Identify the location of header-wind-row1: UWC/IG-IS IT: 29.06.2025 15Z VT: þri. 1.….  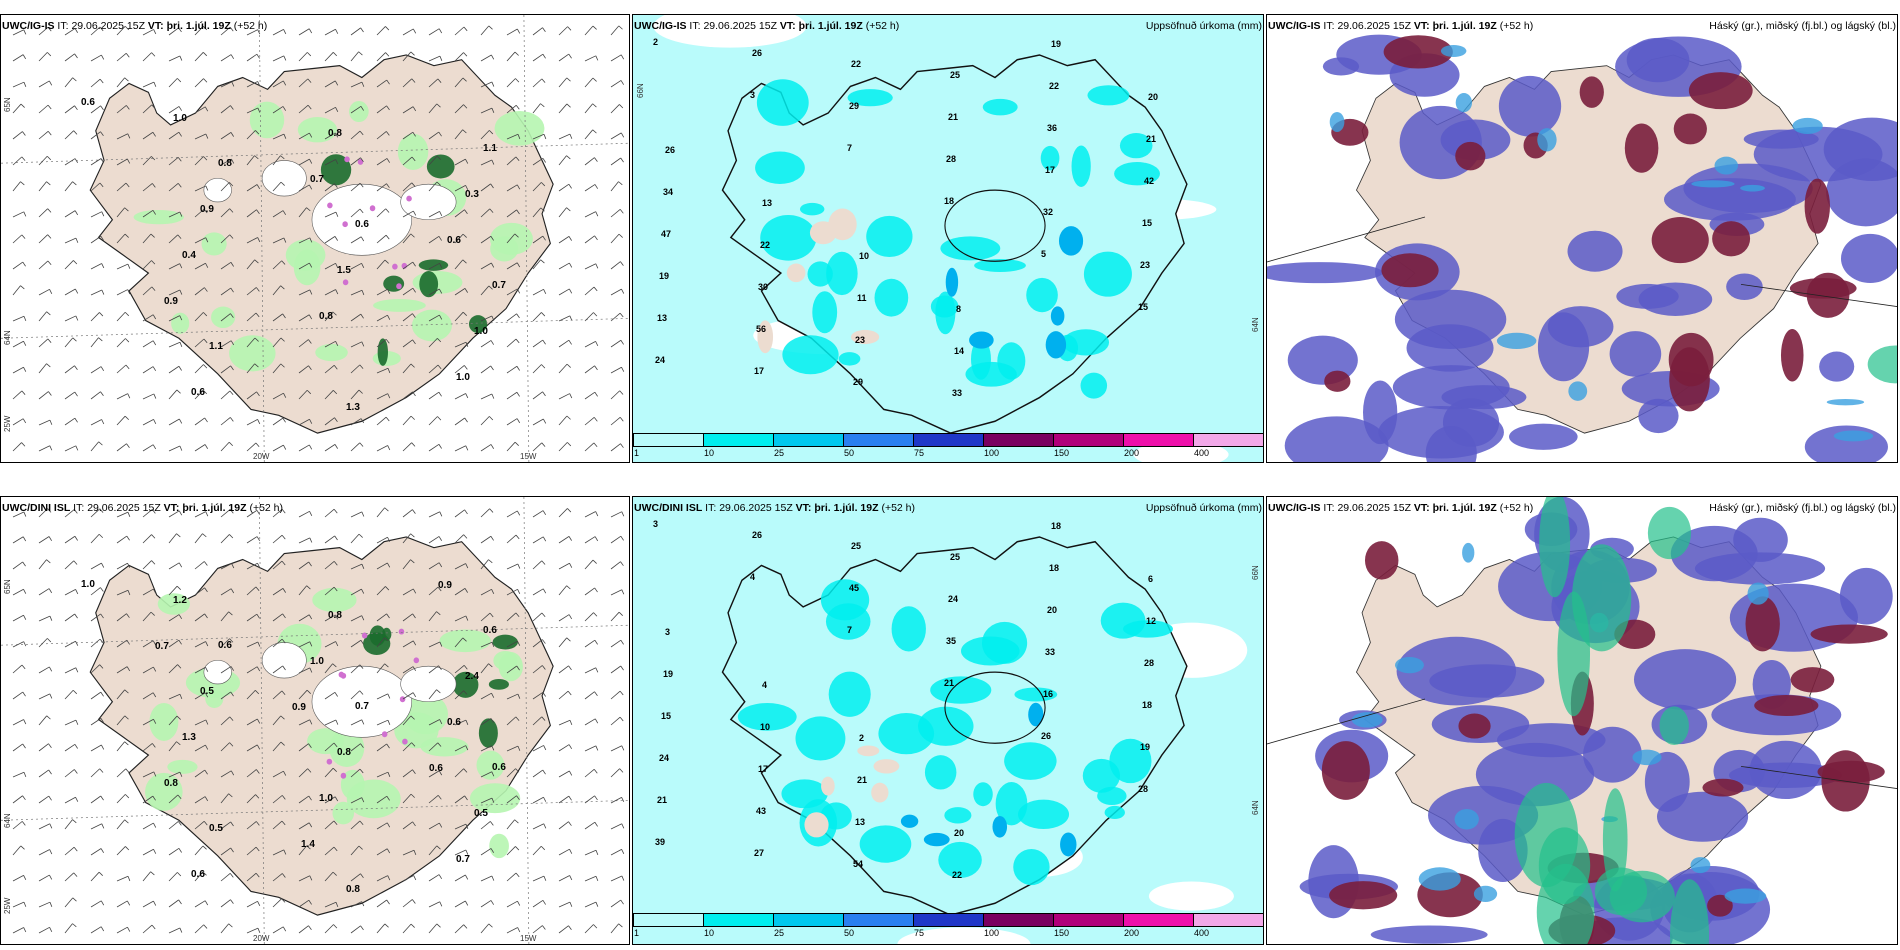
(135, 26).